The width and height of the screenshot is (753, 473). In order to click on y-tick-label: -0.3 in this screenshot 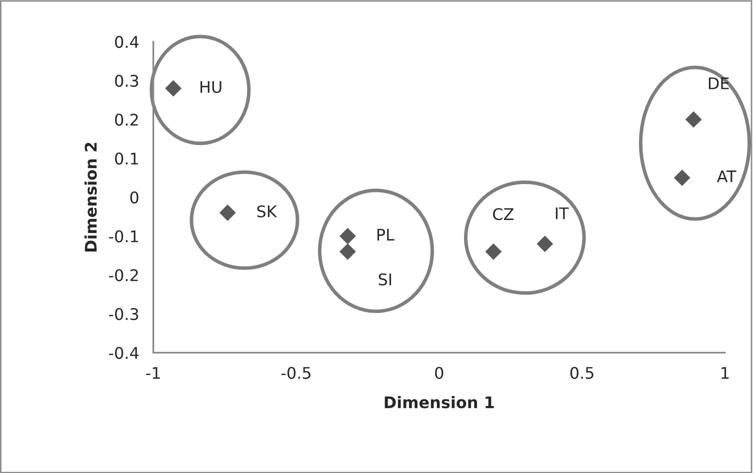, I will do `click(123, 314)`.